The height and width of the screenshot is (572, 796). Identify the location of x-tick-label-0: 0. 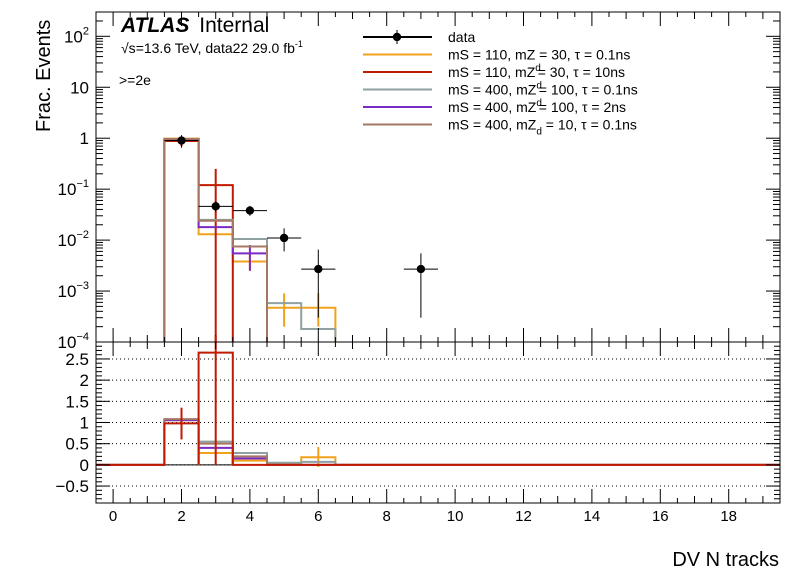
(113, 516).